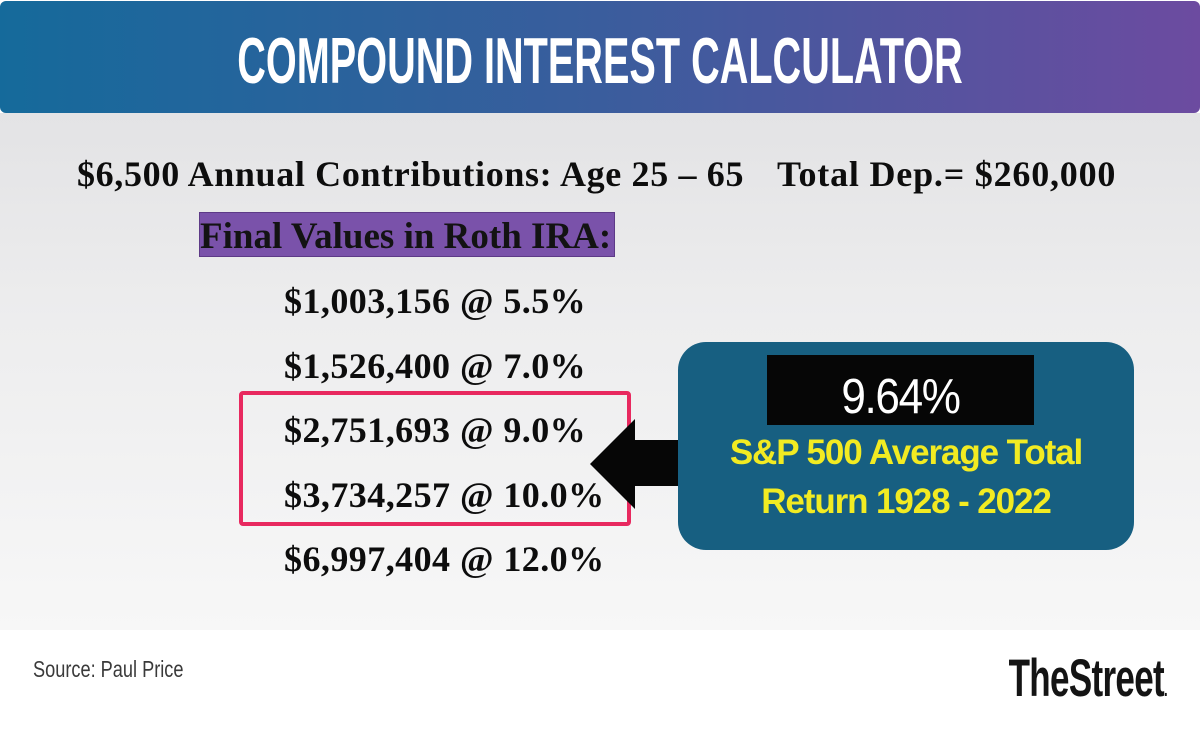  I want to click on headline-contributions: $6,500 Annual Contributions: Age 25 – 65, so click(411, 174).